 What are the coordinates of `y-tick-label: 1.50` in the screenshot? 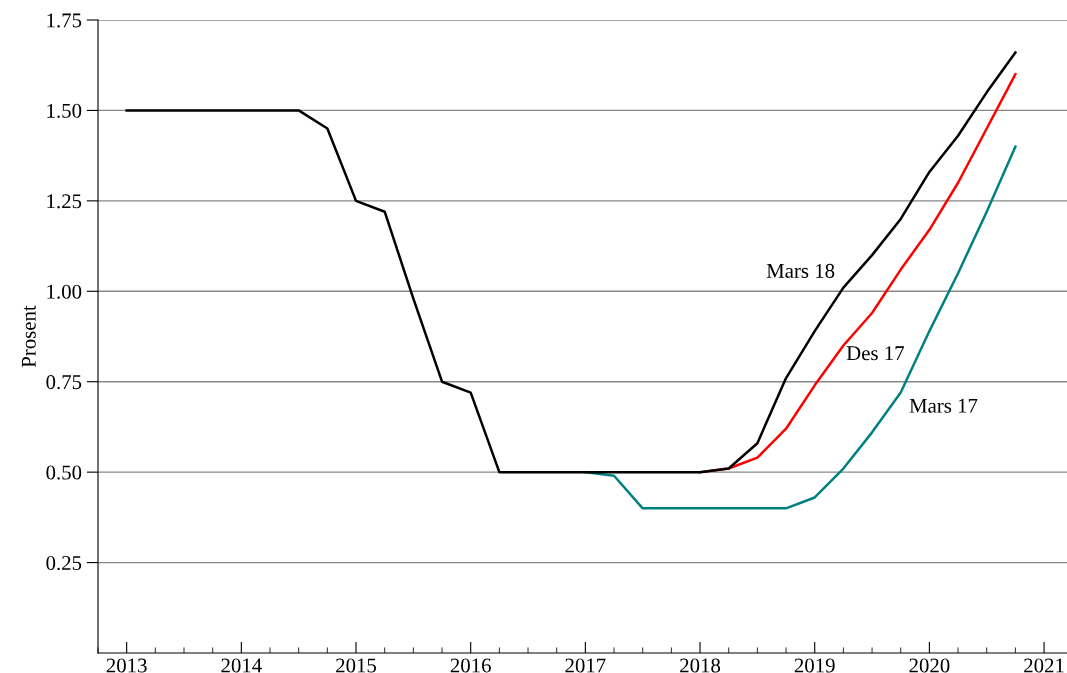 It's located at (64, 110).